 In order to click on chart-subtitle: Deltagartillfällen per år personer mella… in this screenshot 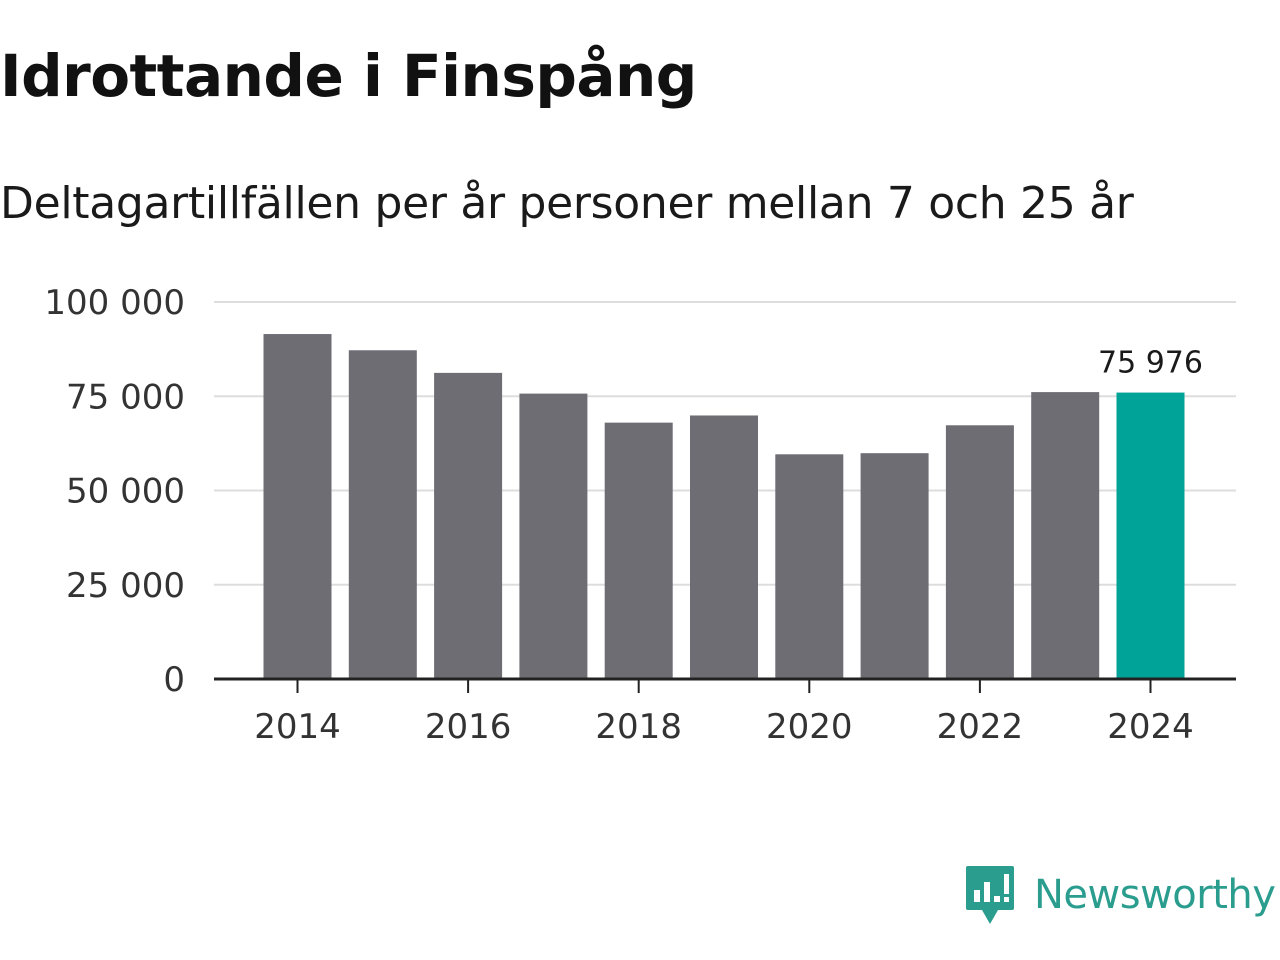, I will do `click(567, 203)`.